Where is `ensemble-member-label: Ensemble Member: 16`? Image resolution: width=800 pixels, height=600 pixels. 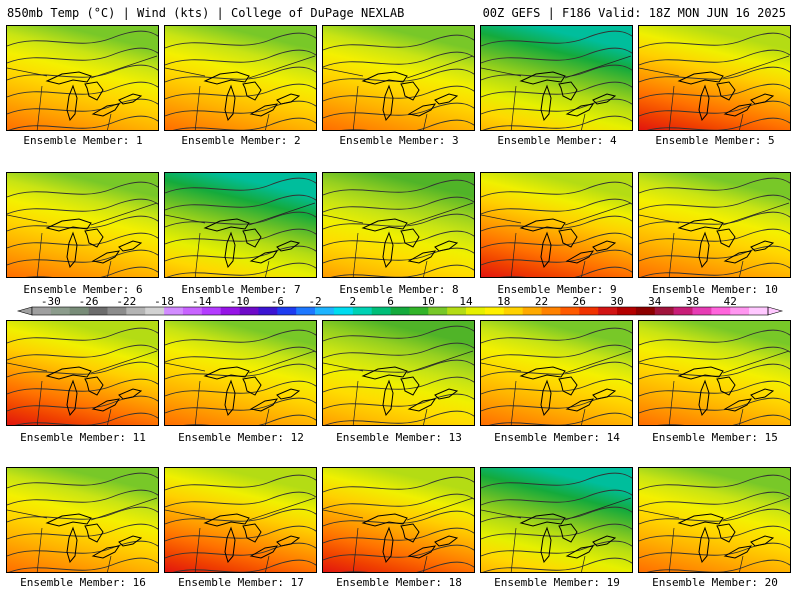 ensemble-member-label: Ensemble Member: 16 is located at coordinates (83, 582).